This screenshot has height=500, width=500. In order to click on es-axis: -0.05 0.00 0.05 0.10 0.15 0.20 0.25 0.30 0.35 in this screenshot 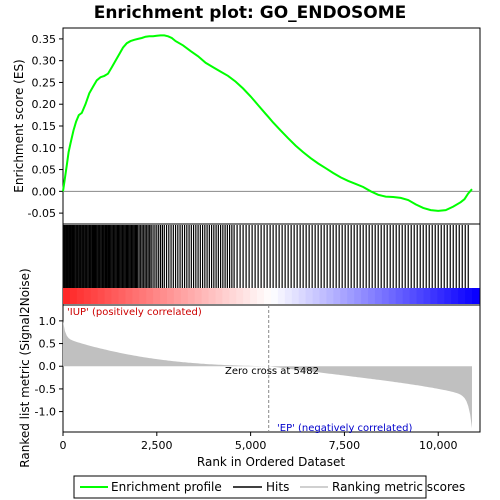, I will do `click(45, 126)`.